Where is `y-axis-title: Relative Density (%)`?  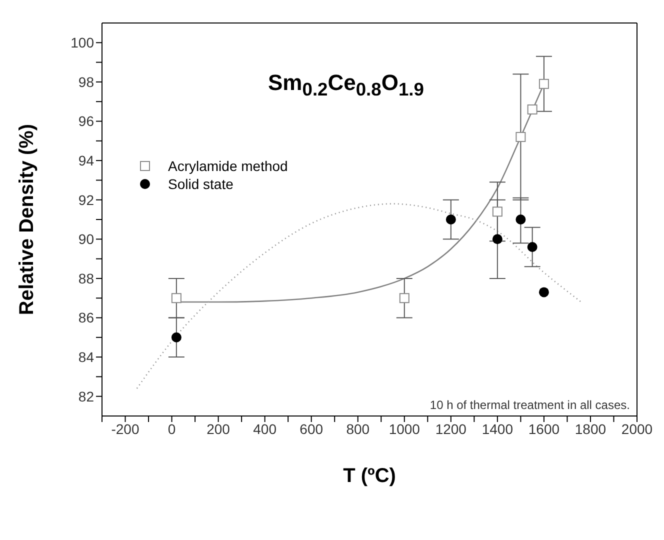 y-axis-title: Relative Density (%) is located at coordinates (27, 220).